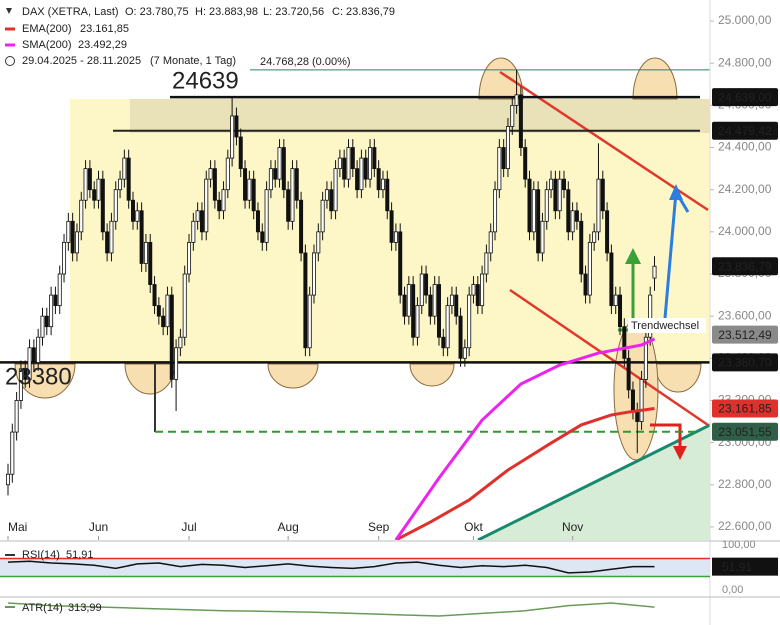 The image size is (780, 625). What do you see at coordinates (193, 61) in the screenshot?
I see `period-span: (7 Monate, 1 Tag)` at bounding box center [193, 61].